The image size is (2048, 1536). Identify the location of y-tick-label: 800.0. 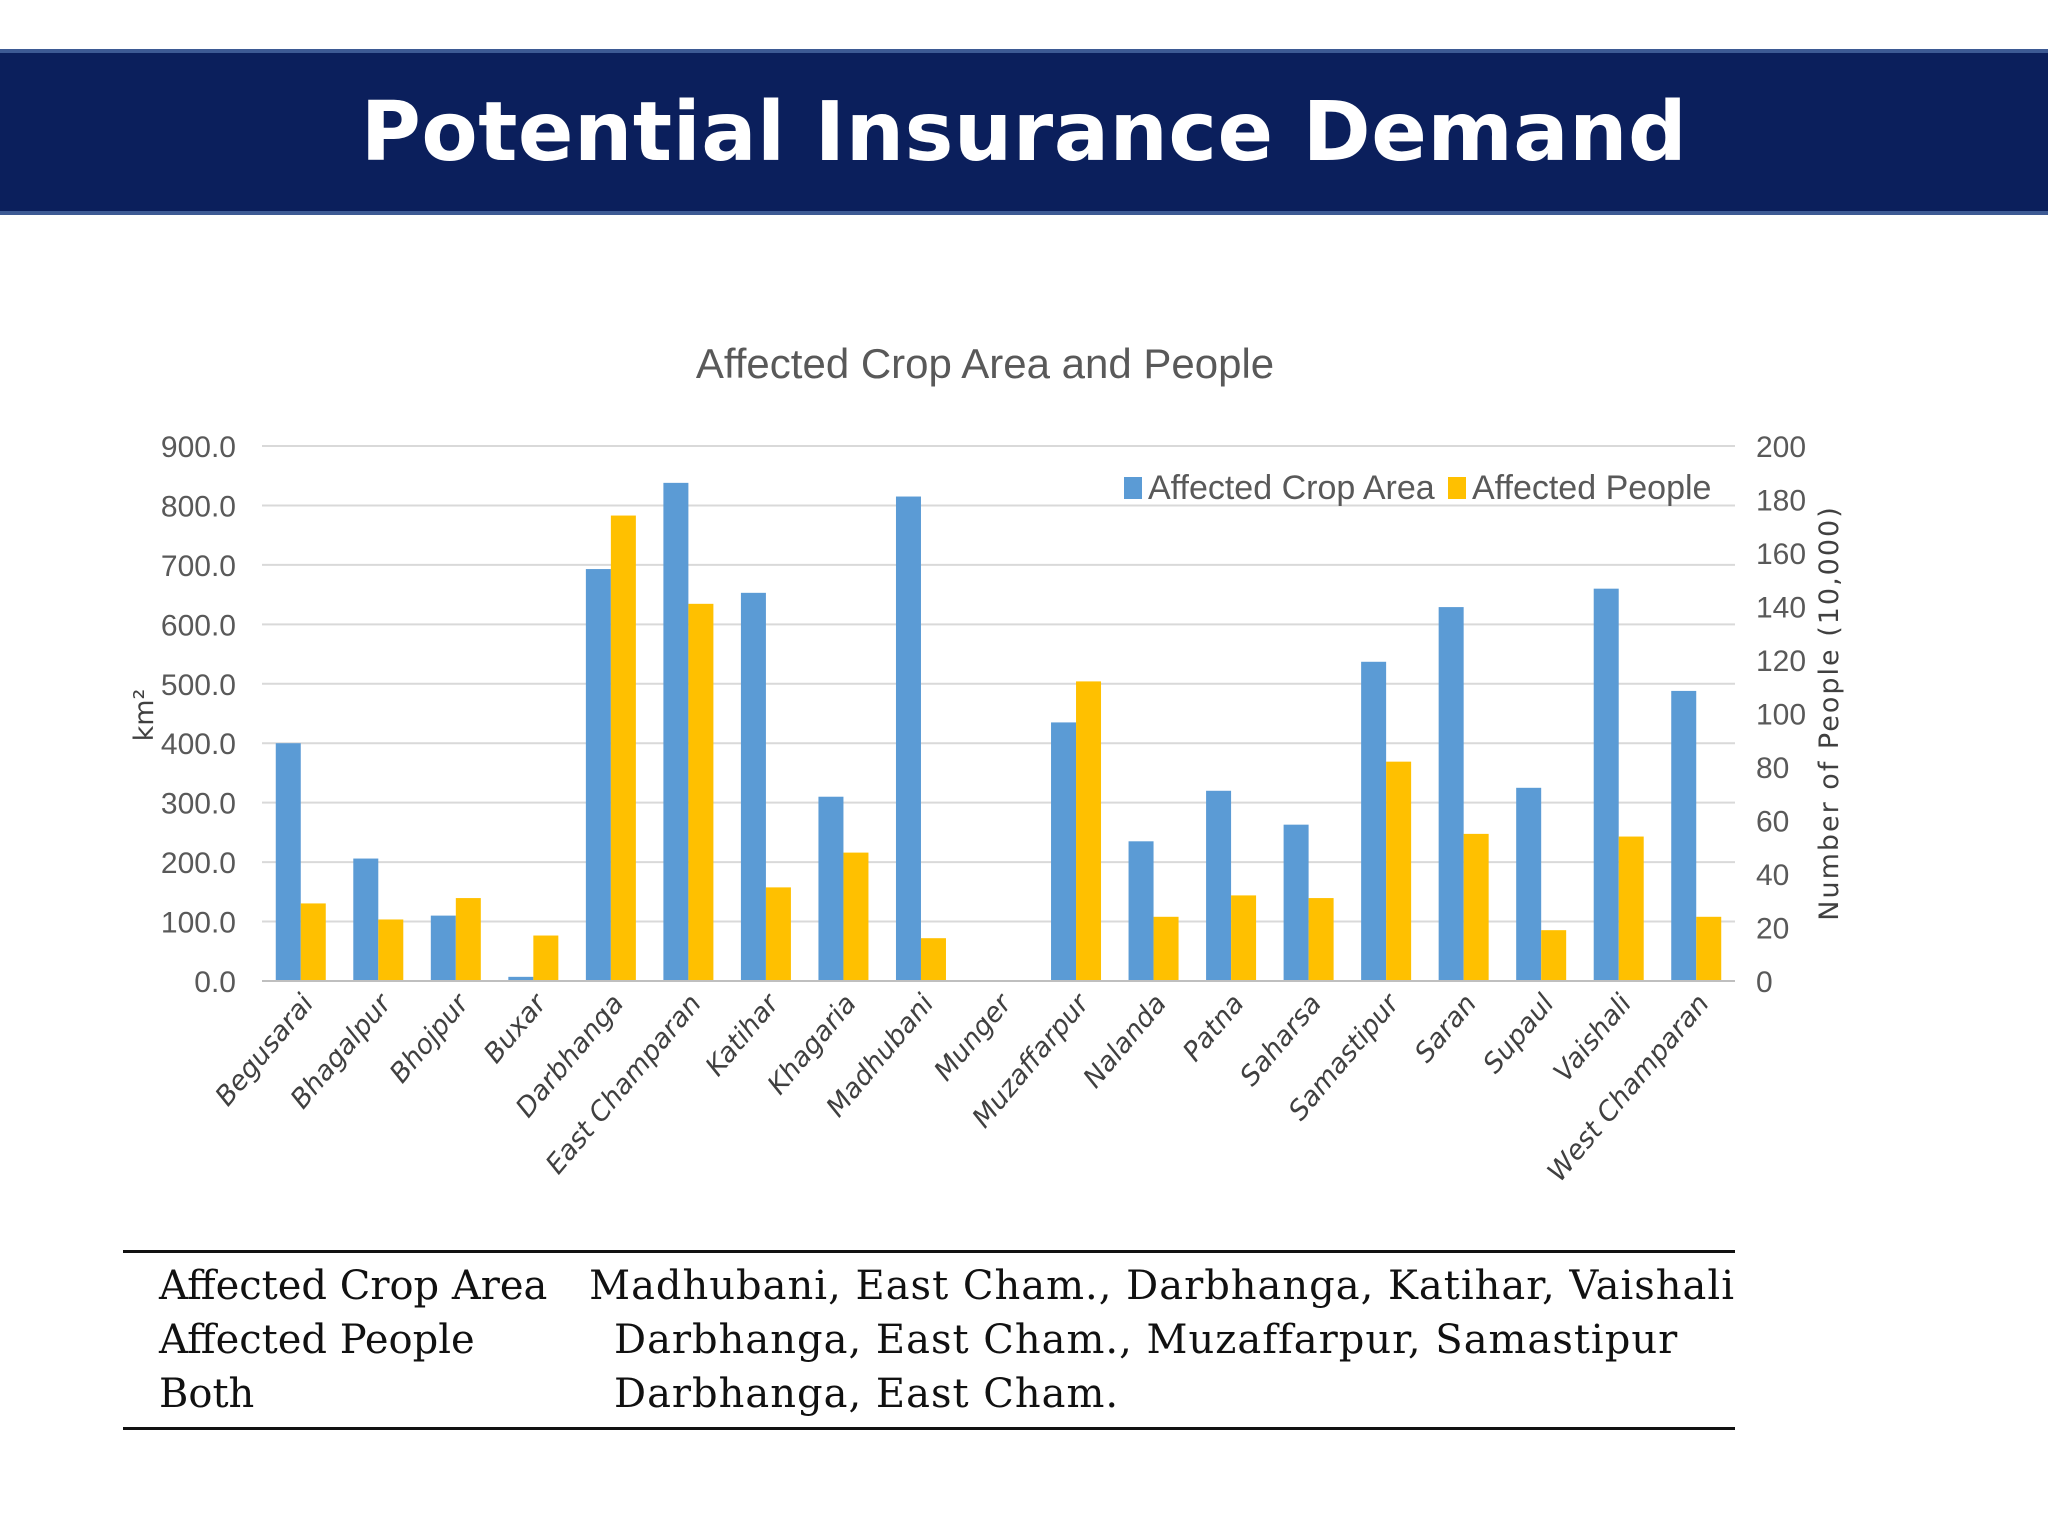
(198, 506).